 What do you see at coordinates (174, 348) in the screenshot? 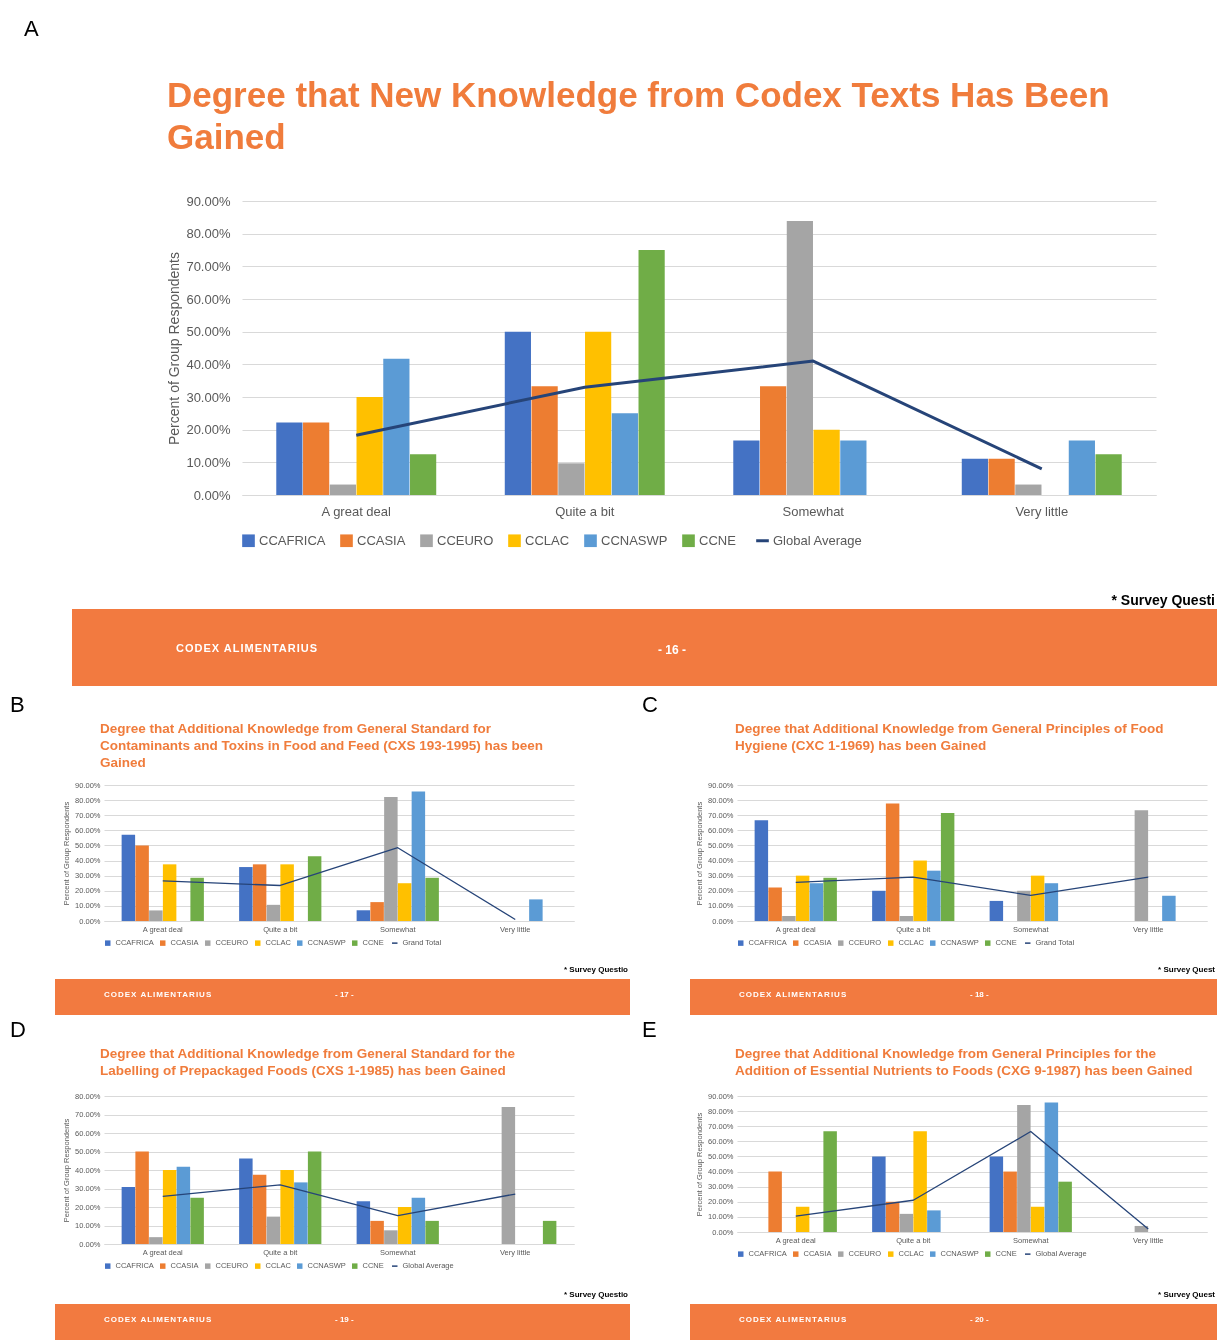
I see `y-axis-title: Percent of Group Respondents` at bounding box center [174, 348].